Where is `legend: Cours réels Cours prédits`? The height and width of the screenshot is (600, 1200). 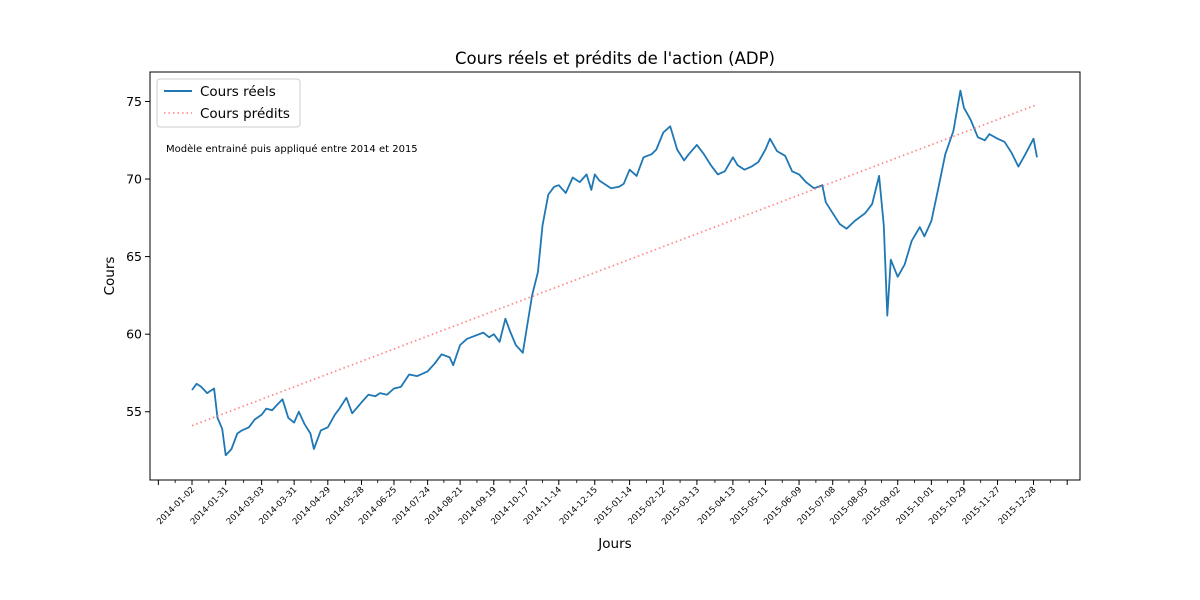 legend: Cours réels Cours prédits is located at coordinates (228, 103).